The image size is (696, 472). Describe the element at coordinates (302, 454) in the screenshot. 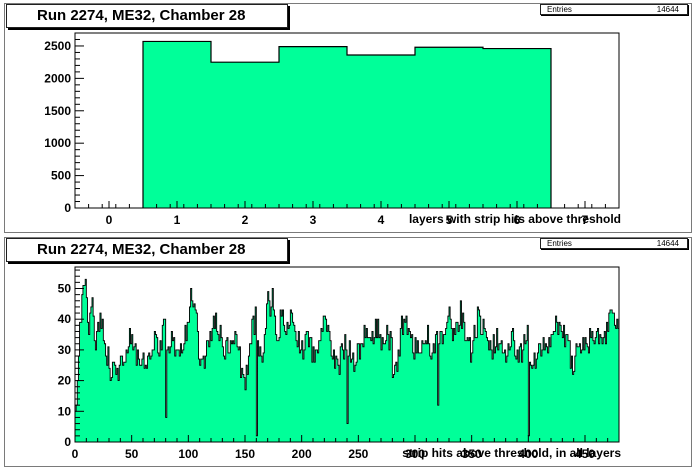

I see `x-tick-label: 200` at that location.